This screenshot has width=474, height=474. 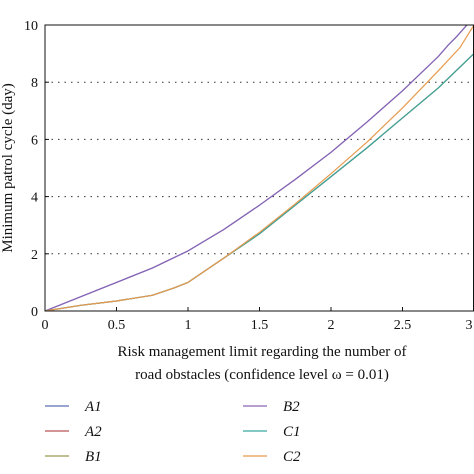 What do you see at coordinates (292, 432) in the screenshot?
I see `legend-label-c1: C1` at bounding box center [292, 432].